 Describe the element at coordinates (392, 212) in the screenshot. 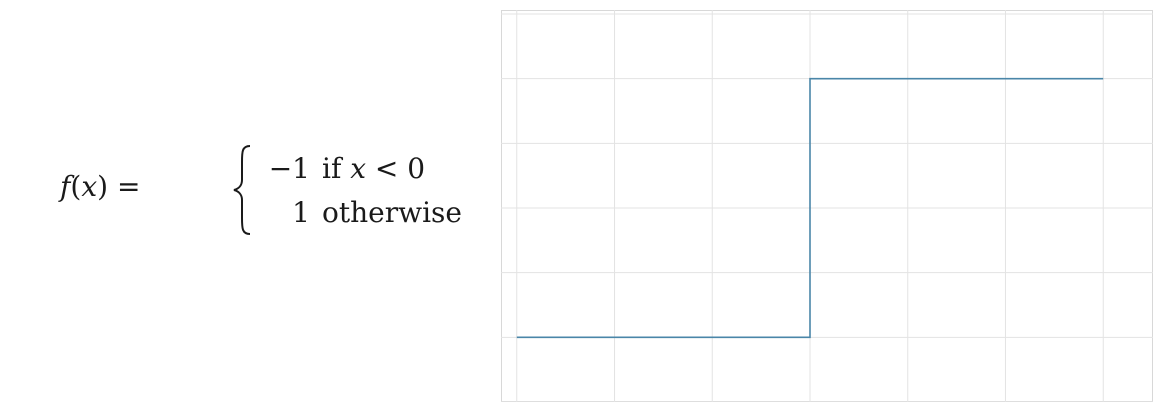

I see `case-condition: otherwise` at that location.